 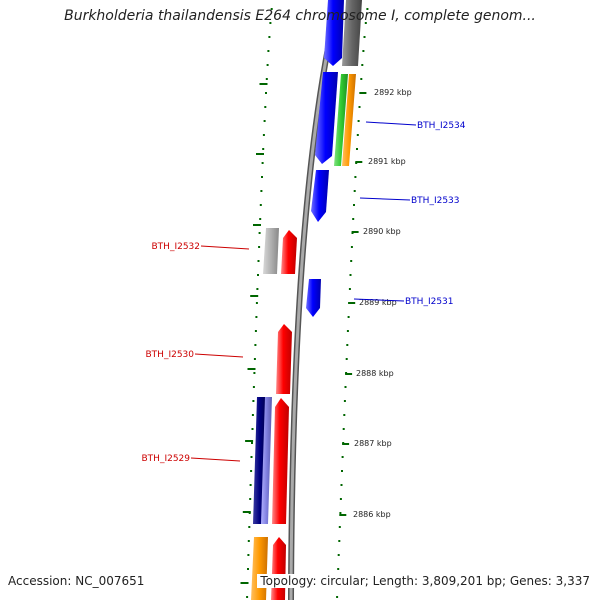 What do you see at coordinates (349, 120) in the screenshot?
I see `orange-feature` at bounding box center [349, 120].